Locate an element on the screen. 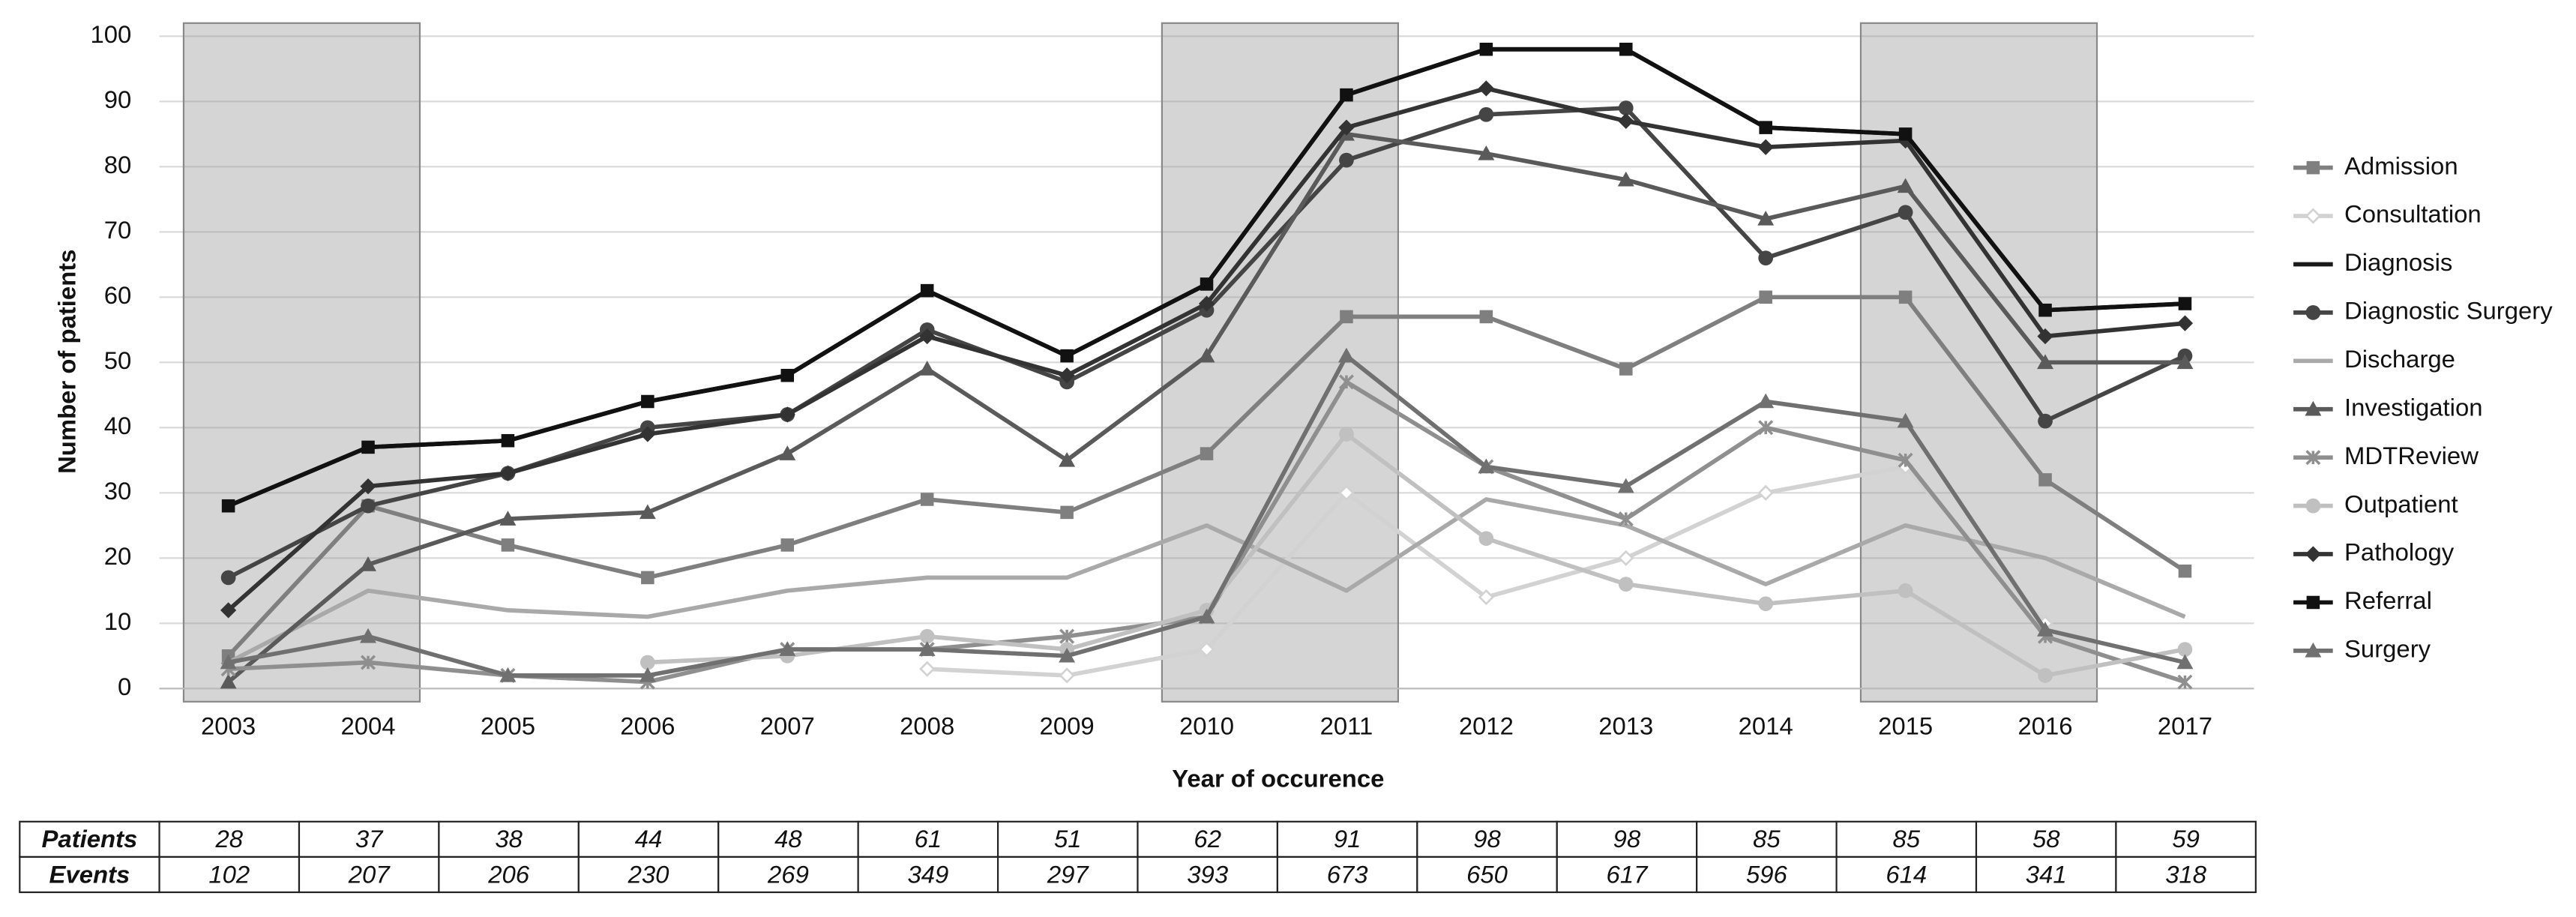  table-value: 297 is located at coordinates (1068, 874).